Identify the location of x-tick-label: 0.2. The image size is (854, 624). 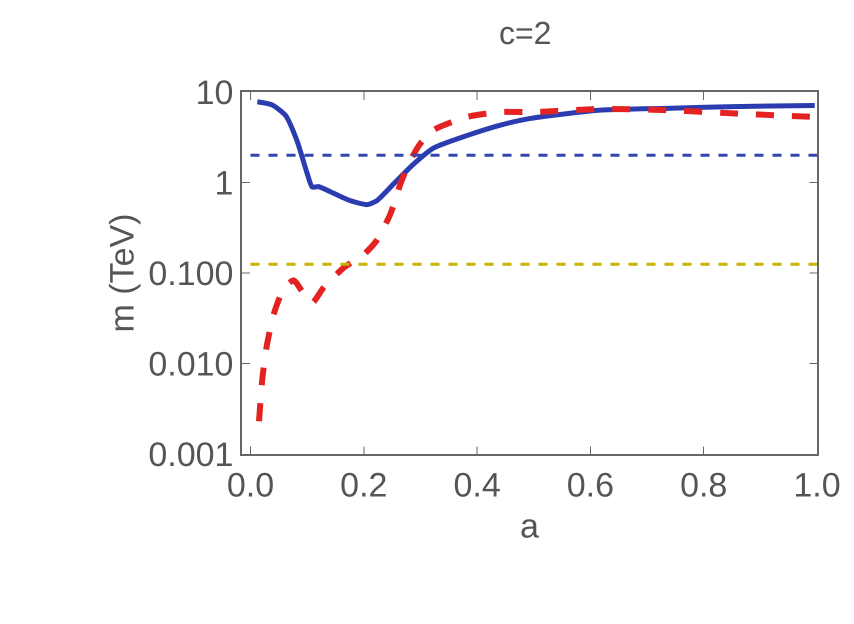
(364, 485).